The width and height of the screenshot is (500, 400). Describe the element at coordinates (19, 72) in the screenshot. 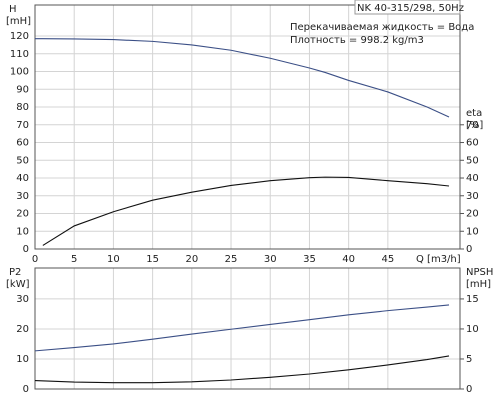

I see `y-tick-label: 100` at that location.